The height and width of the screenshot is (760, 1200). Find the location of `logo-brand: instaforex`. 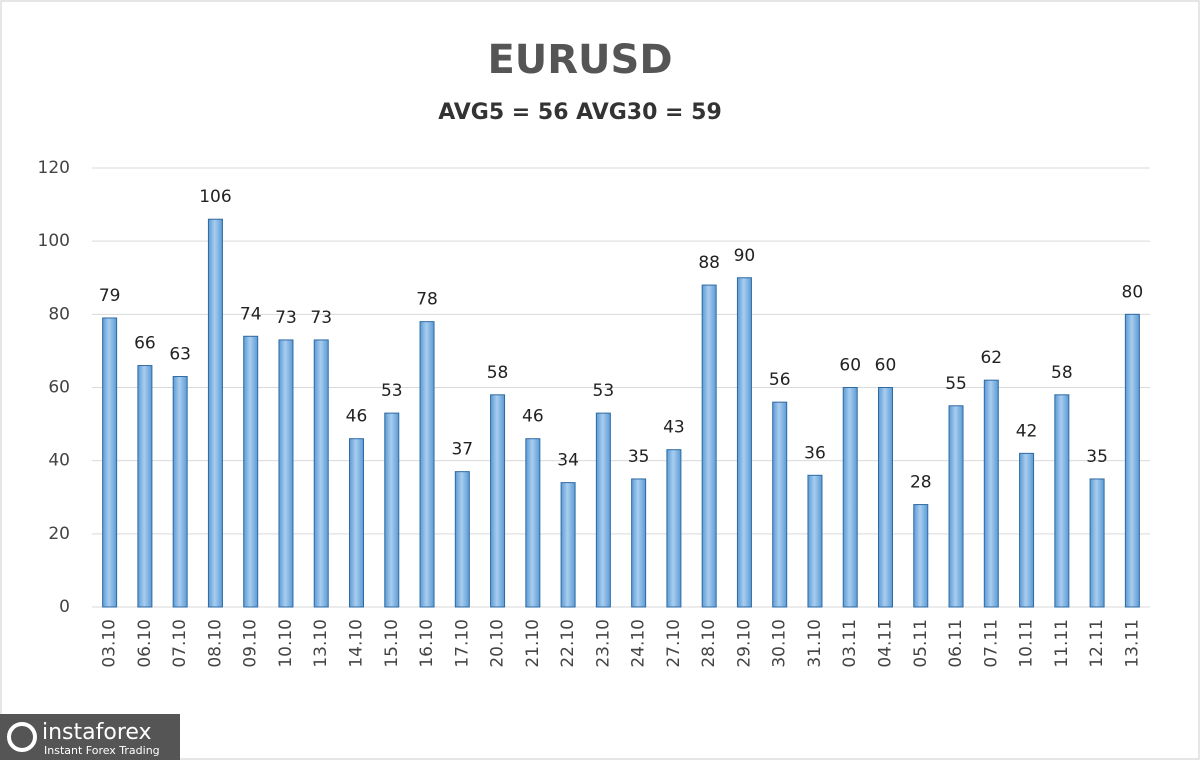

logo-brand: instaforex is located at coordinates (97, 732).